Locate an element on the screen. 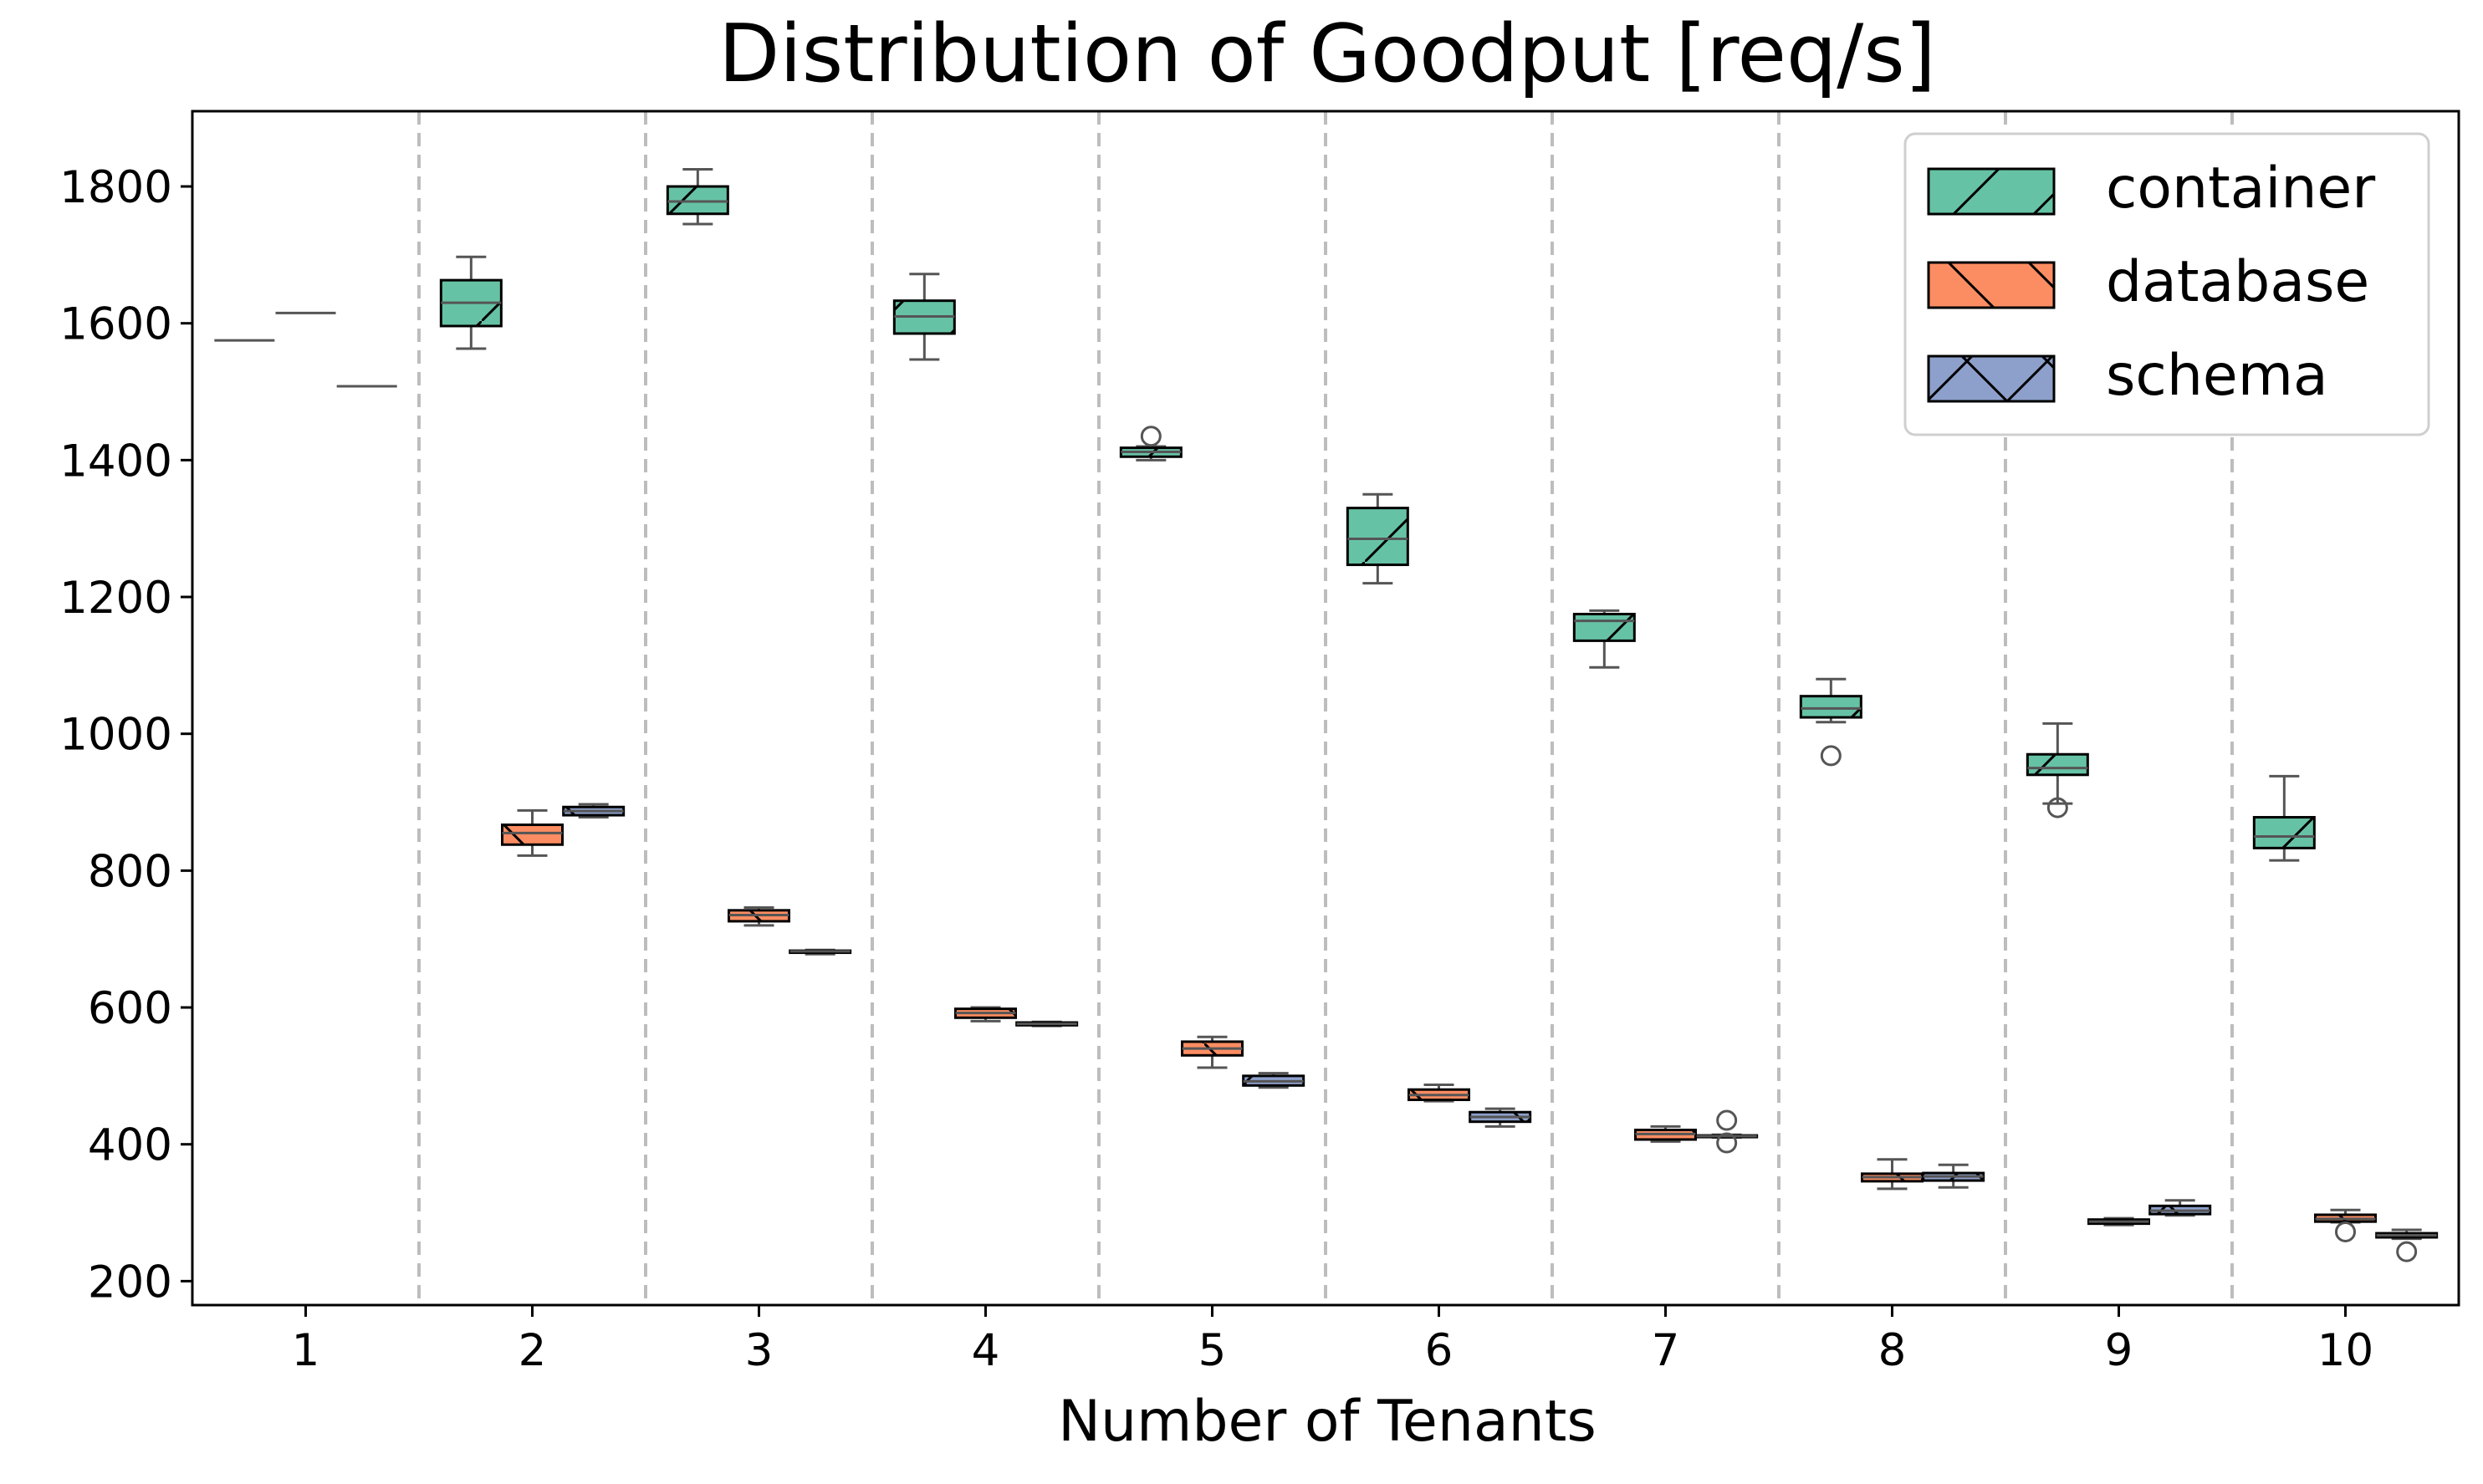  y-axis: 200 400 600 800 1000 1200 1400 1600 1800 is located at coordinates (125, 735).